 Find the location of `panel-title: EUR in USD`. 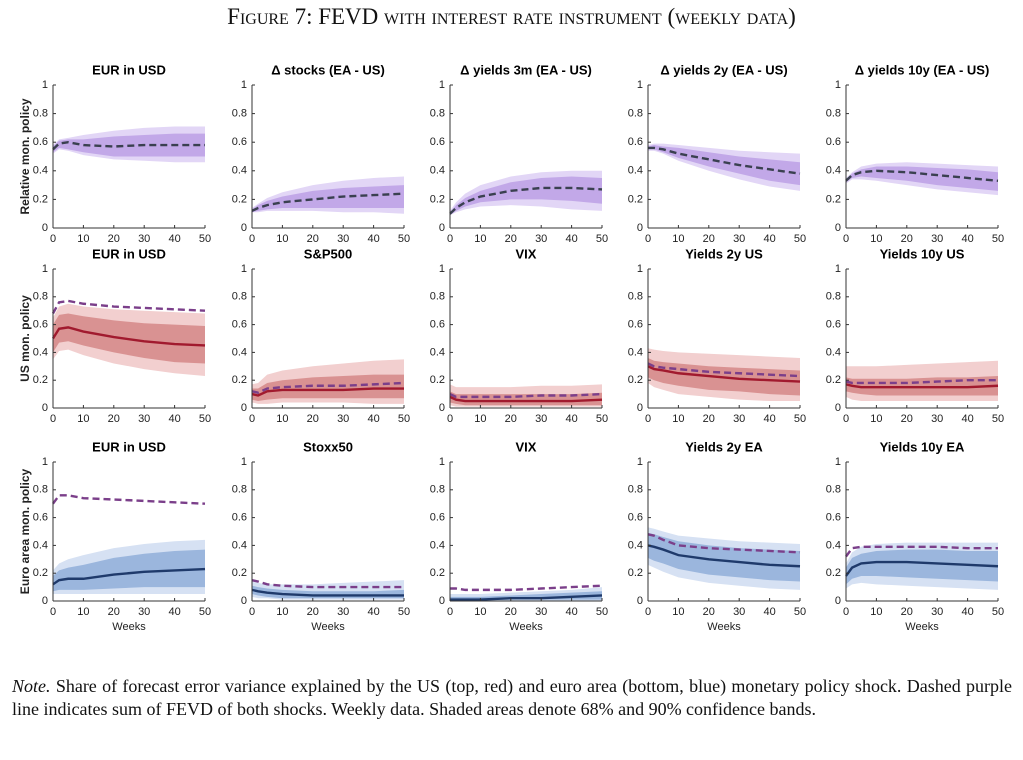

panel-title: EUR in USD is located at coordinates (129, 446).